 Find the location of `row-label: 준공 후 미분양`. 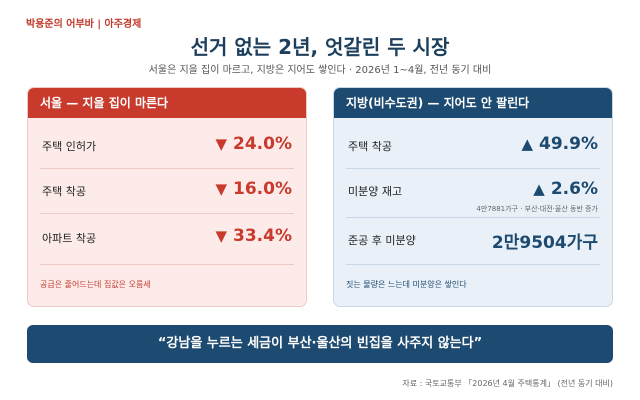

row-label: 준공 후 미분양 is located at coordinates (382, 240).